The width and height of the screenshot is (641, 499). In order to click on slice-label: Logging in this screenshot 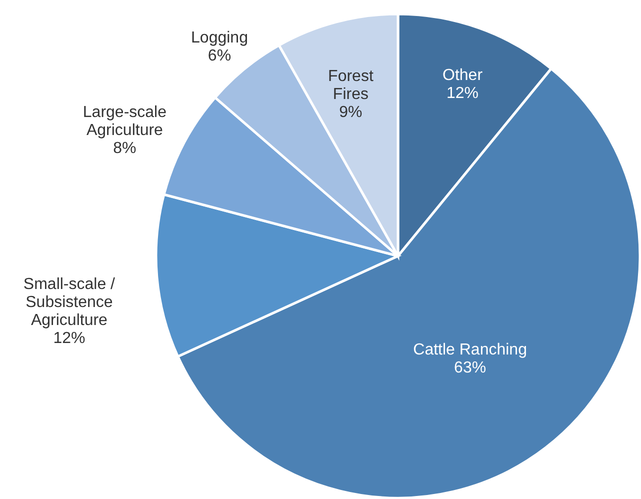, I will do `click(219, 38)`.